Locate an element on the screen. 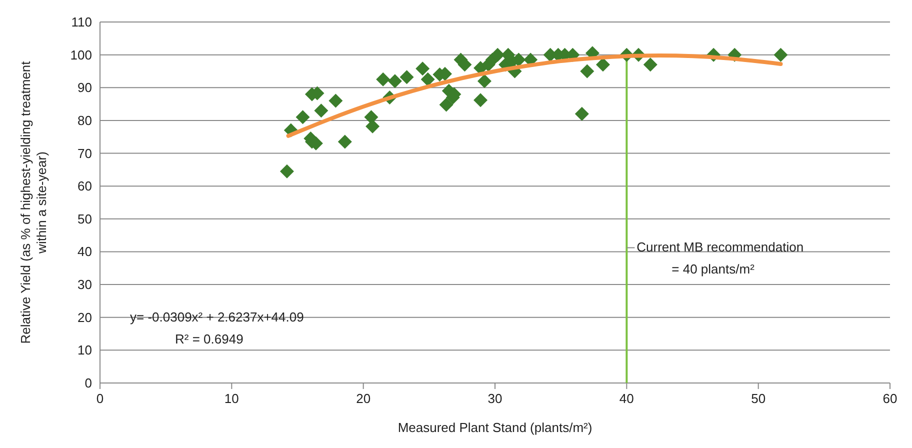 The image size is (912, 448). y-tick-label: 80 is located at coordinates (85, 120).